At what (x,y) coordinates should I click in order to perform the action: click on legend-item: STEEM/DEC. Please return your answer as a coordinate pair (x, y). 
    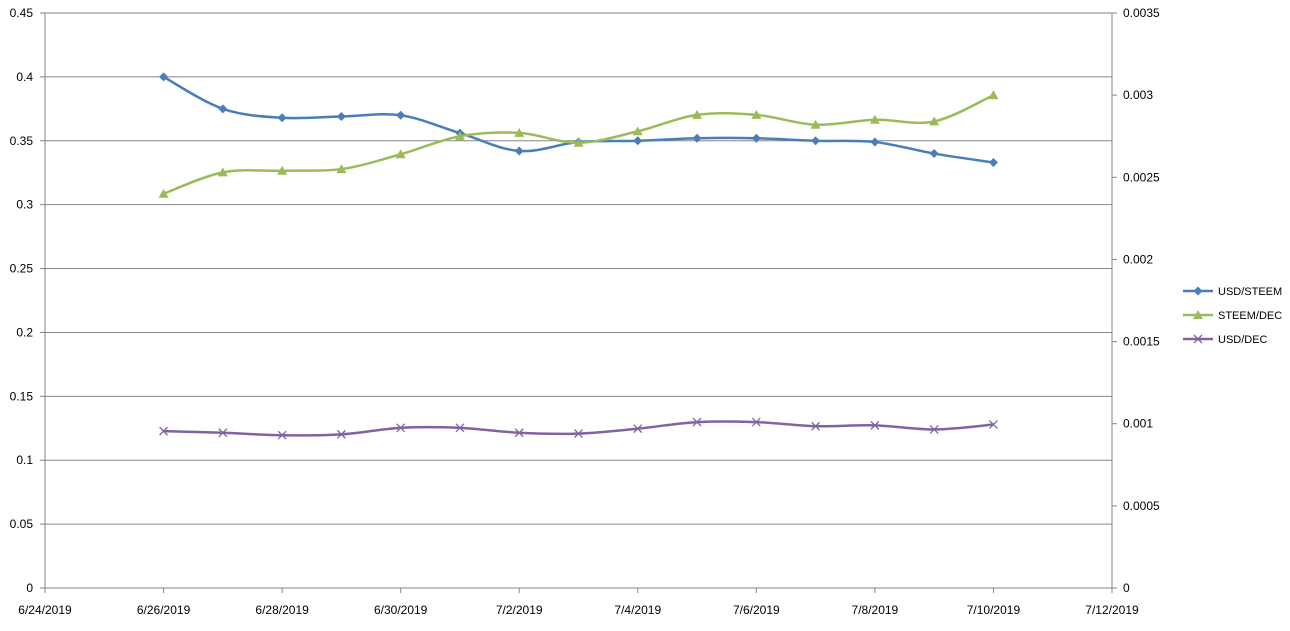
    Looking at the image, I should click on (1232, 316).